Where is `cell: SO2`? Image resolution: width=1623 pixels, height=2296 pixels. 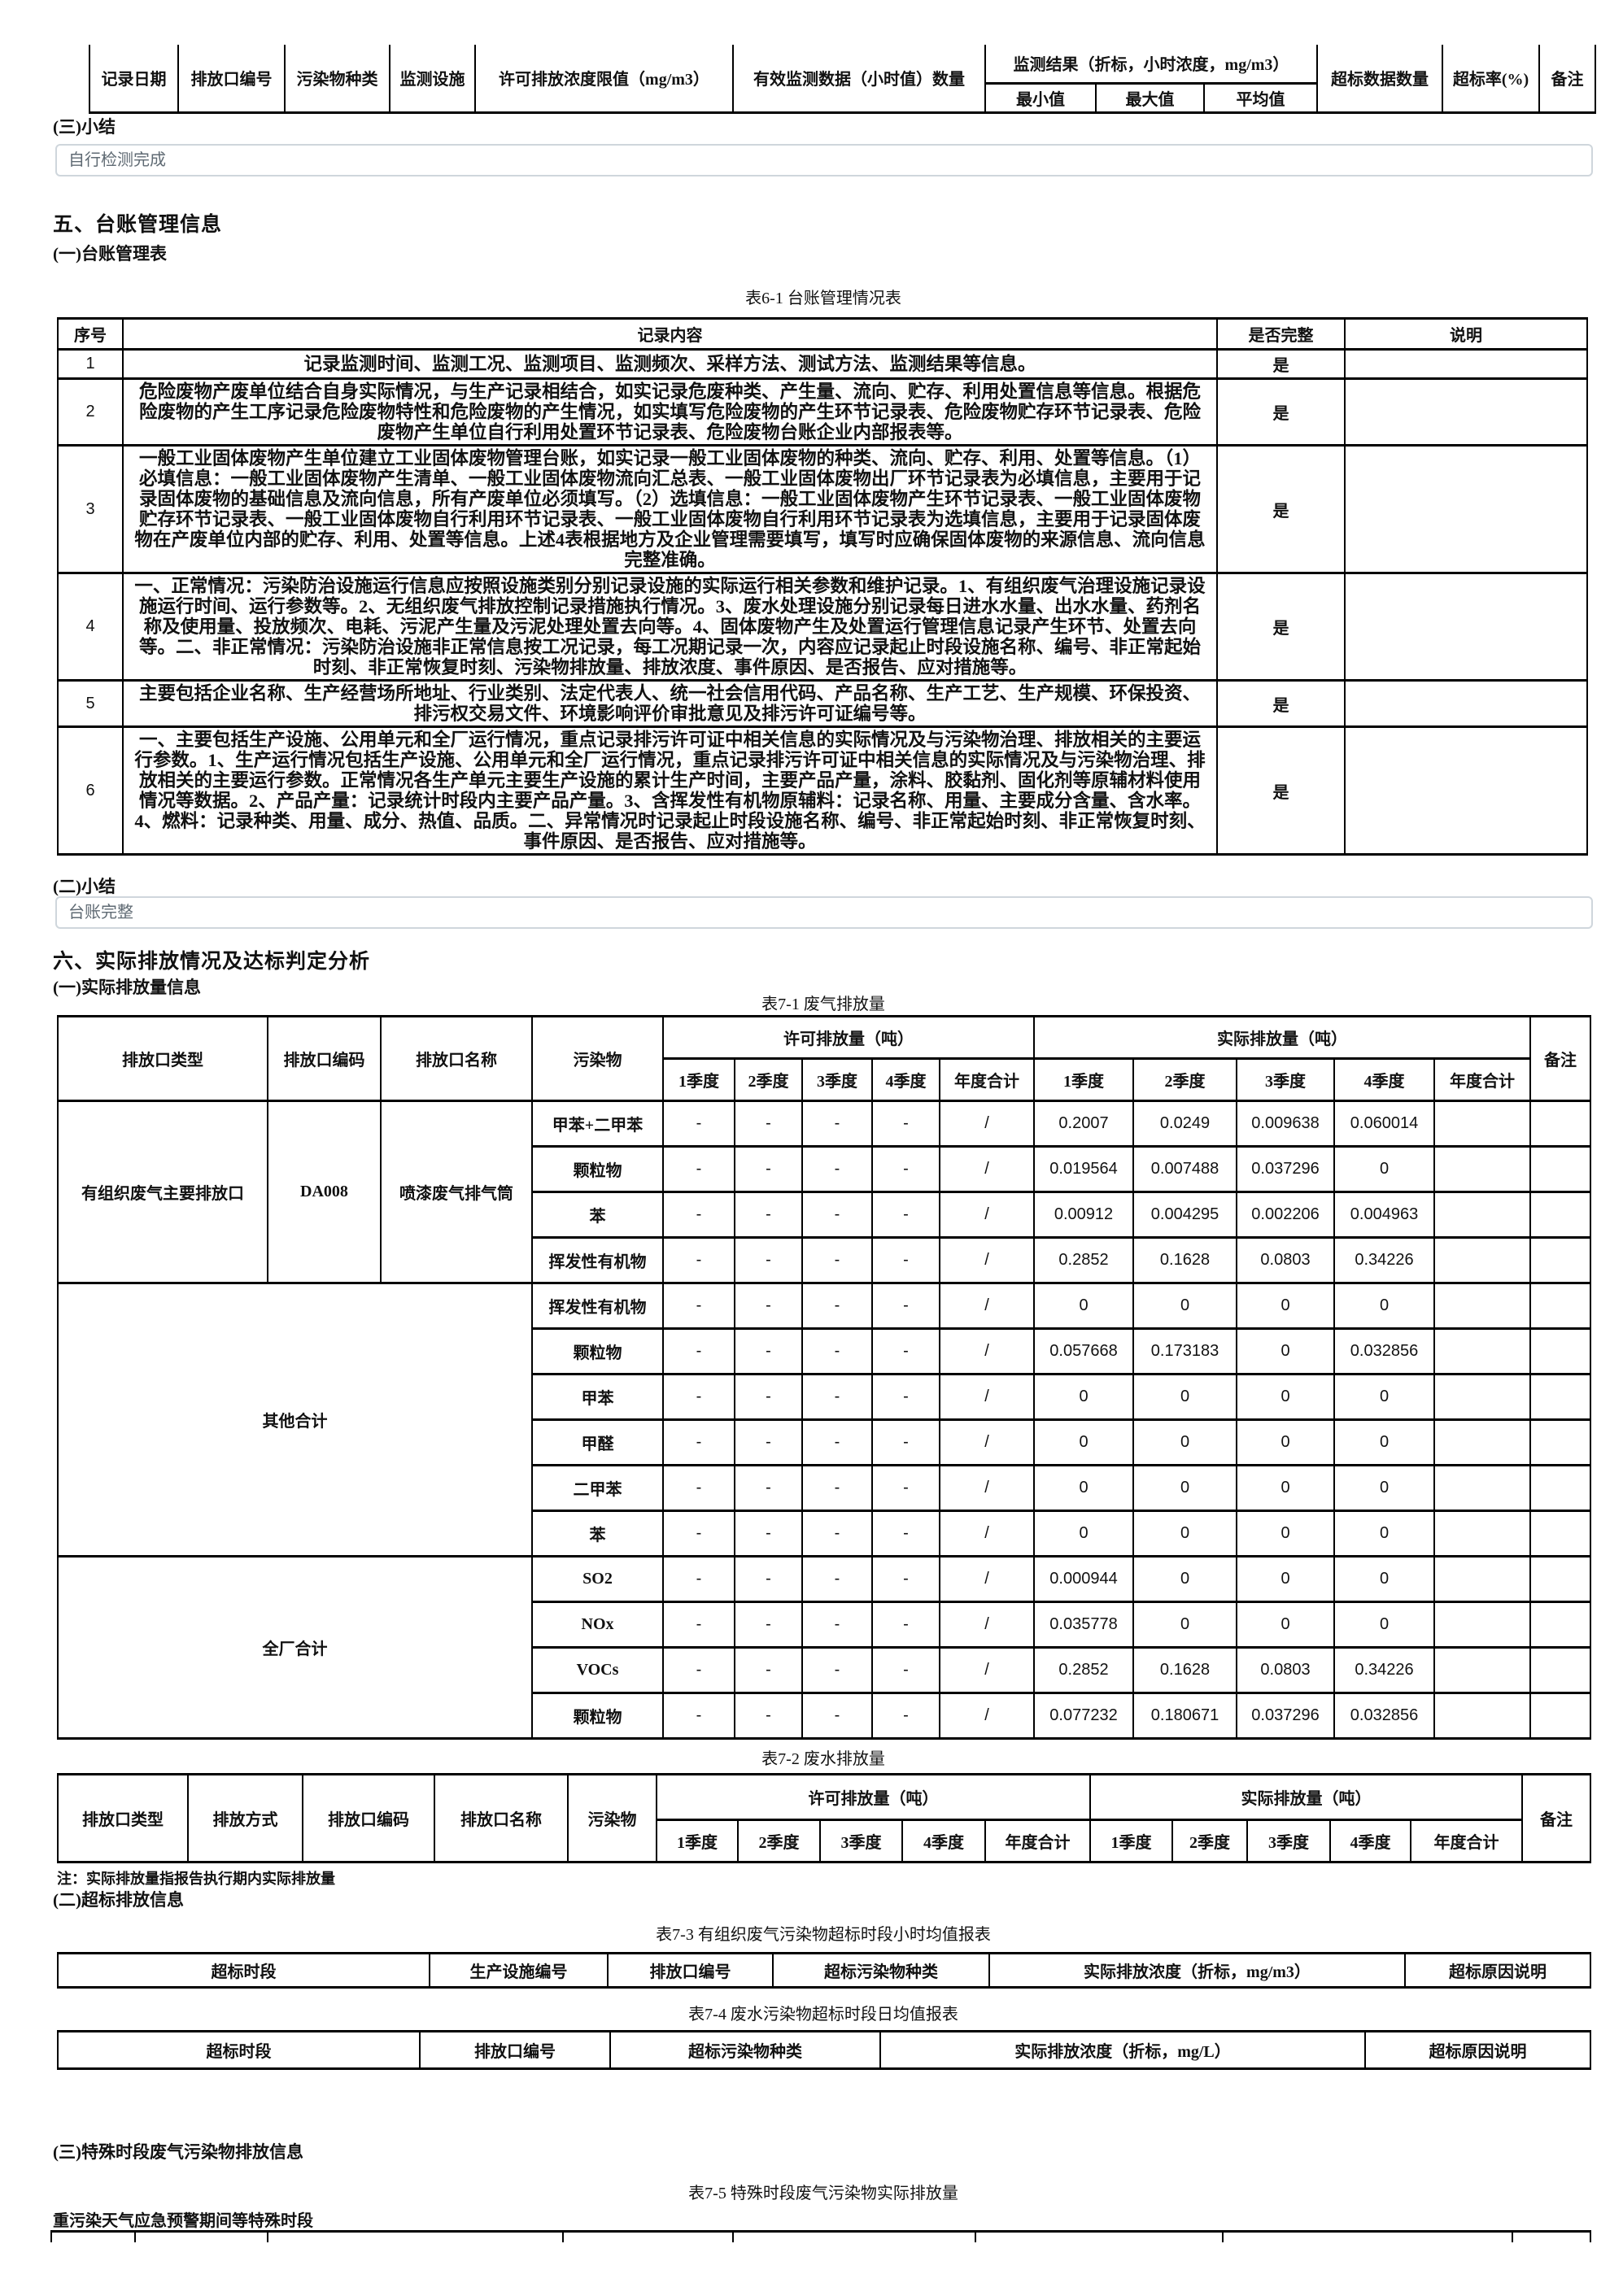
cell: SO2 is located at coordinates (598, 1579).